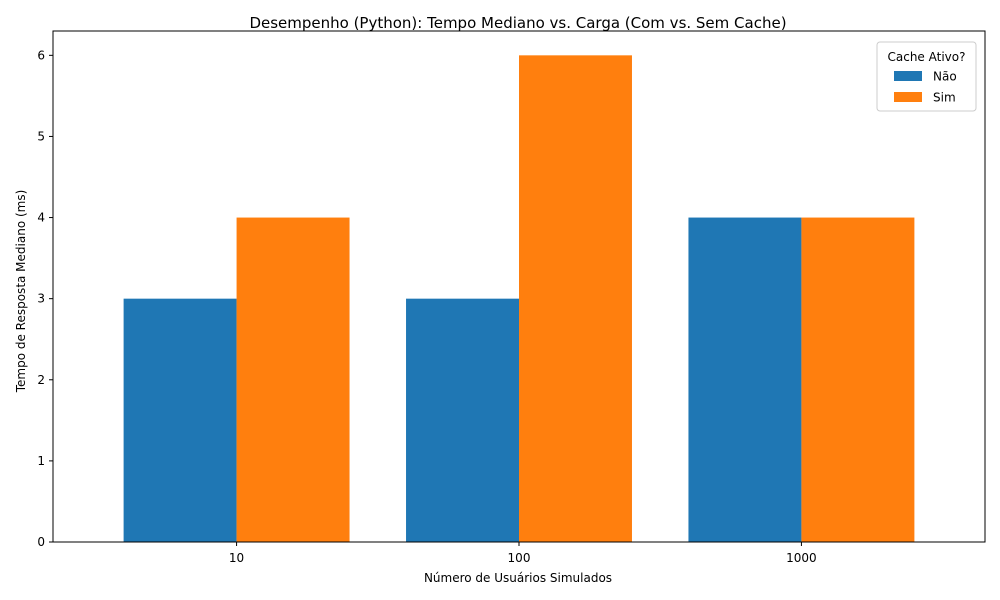  What do you see at coordinates (41, 461) in the screenshot?
I see `y-tick-label: 1` at bounding box center [41, 461].